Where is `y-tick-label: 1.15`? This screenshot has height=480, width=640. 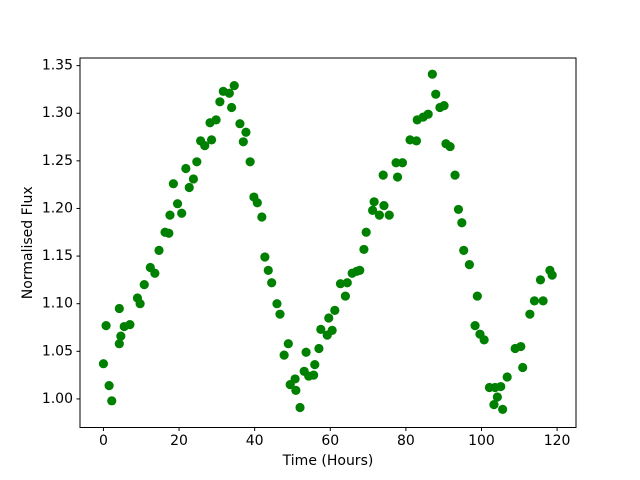
y-tick-label: 1.15 is located at coordinates (57, 256).